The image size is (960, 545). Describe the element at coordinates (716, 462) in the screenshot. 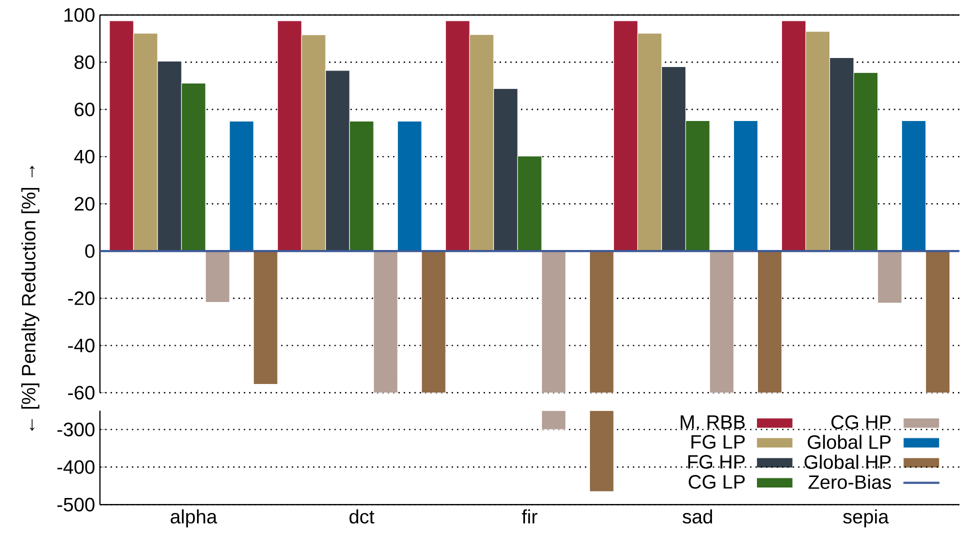

I see `legend-label: FG HP` at that location.